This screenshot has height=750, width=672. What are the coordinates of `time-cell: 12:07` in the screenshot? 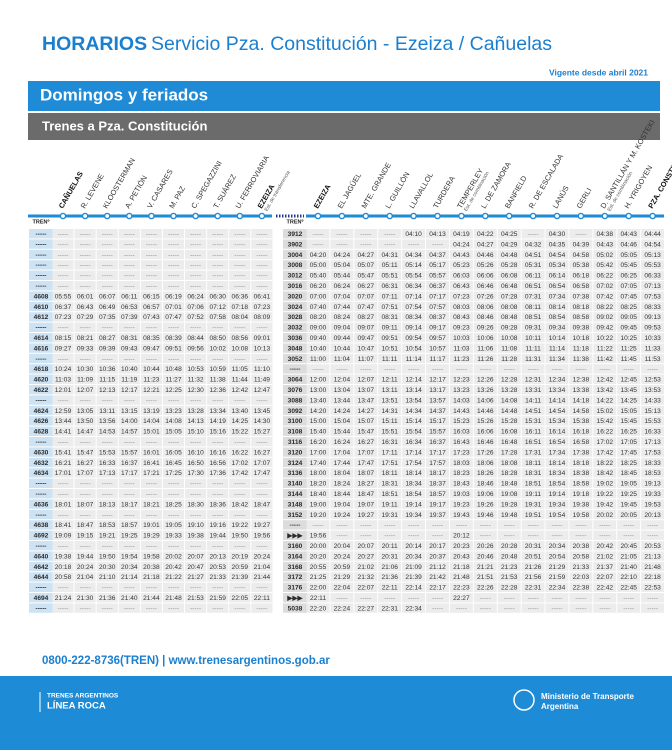 It's located at (85, 390).